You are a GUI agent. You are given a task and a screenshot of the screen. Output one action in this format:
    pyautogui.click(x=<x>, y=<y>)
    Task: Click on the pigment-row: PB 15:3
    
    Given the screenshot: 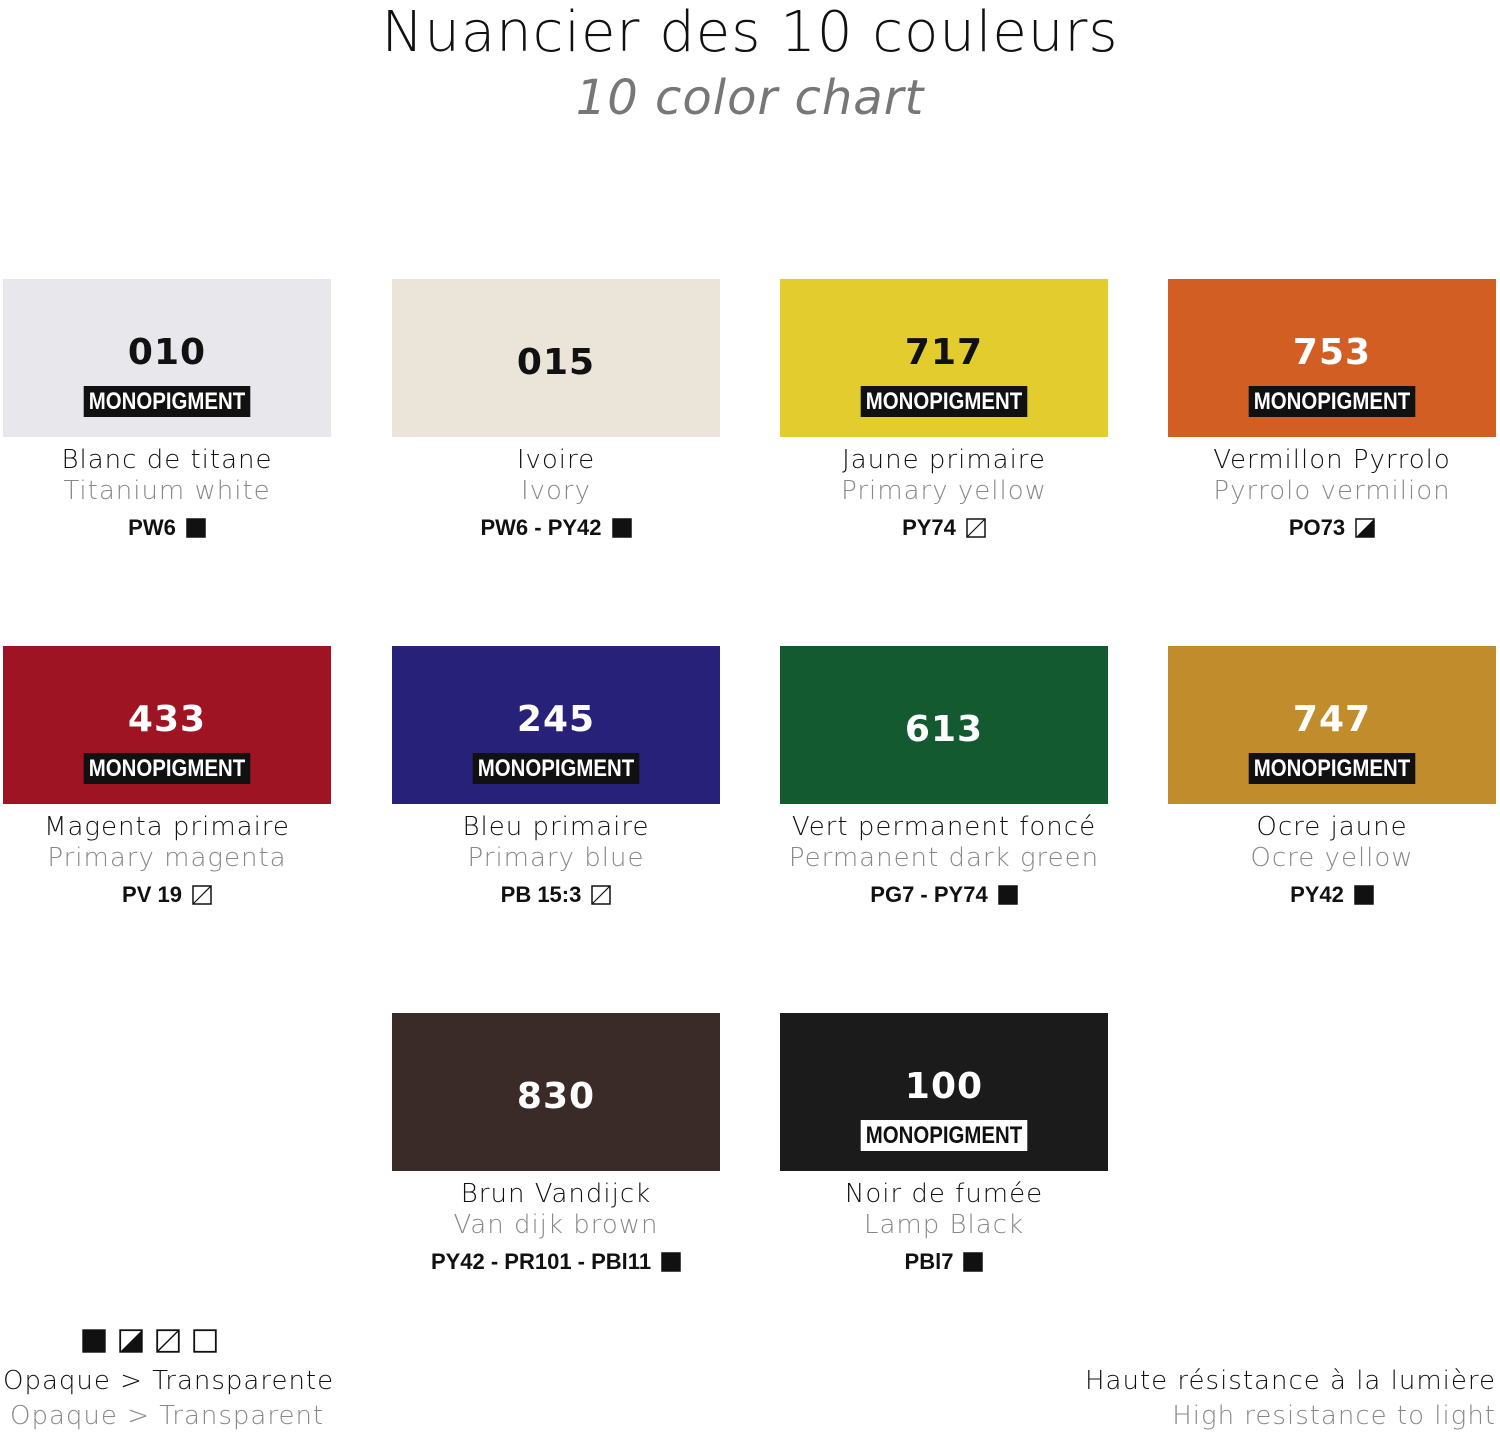 What is the action you would take?
    pyautogui.click(x=556, y=895)
    